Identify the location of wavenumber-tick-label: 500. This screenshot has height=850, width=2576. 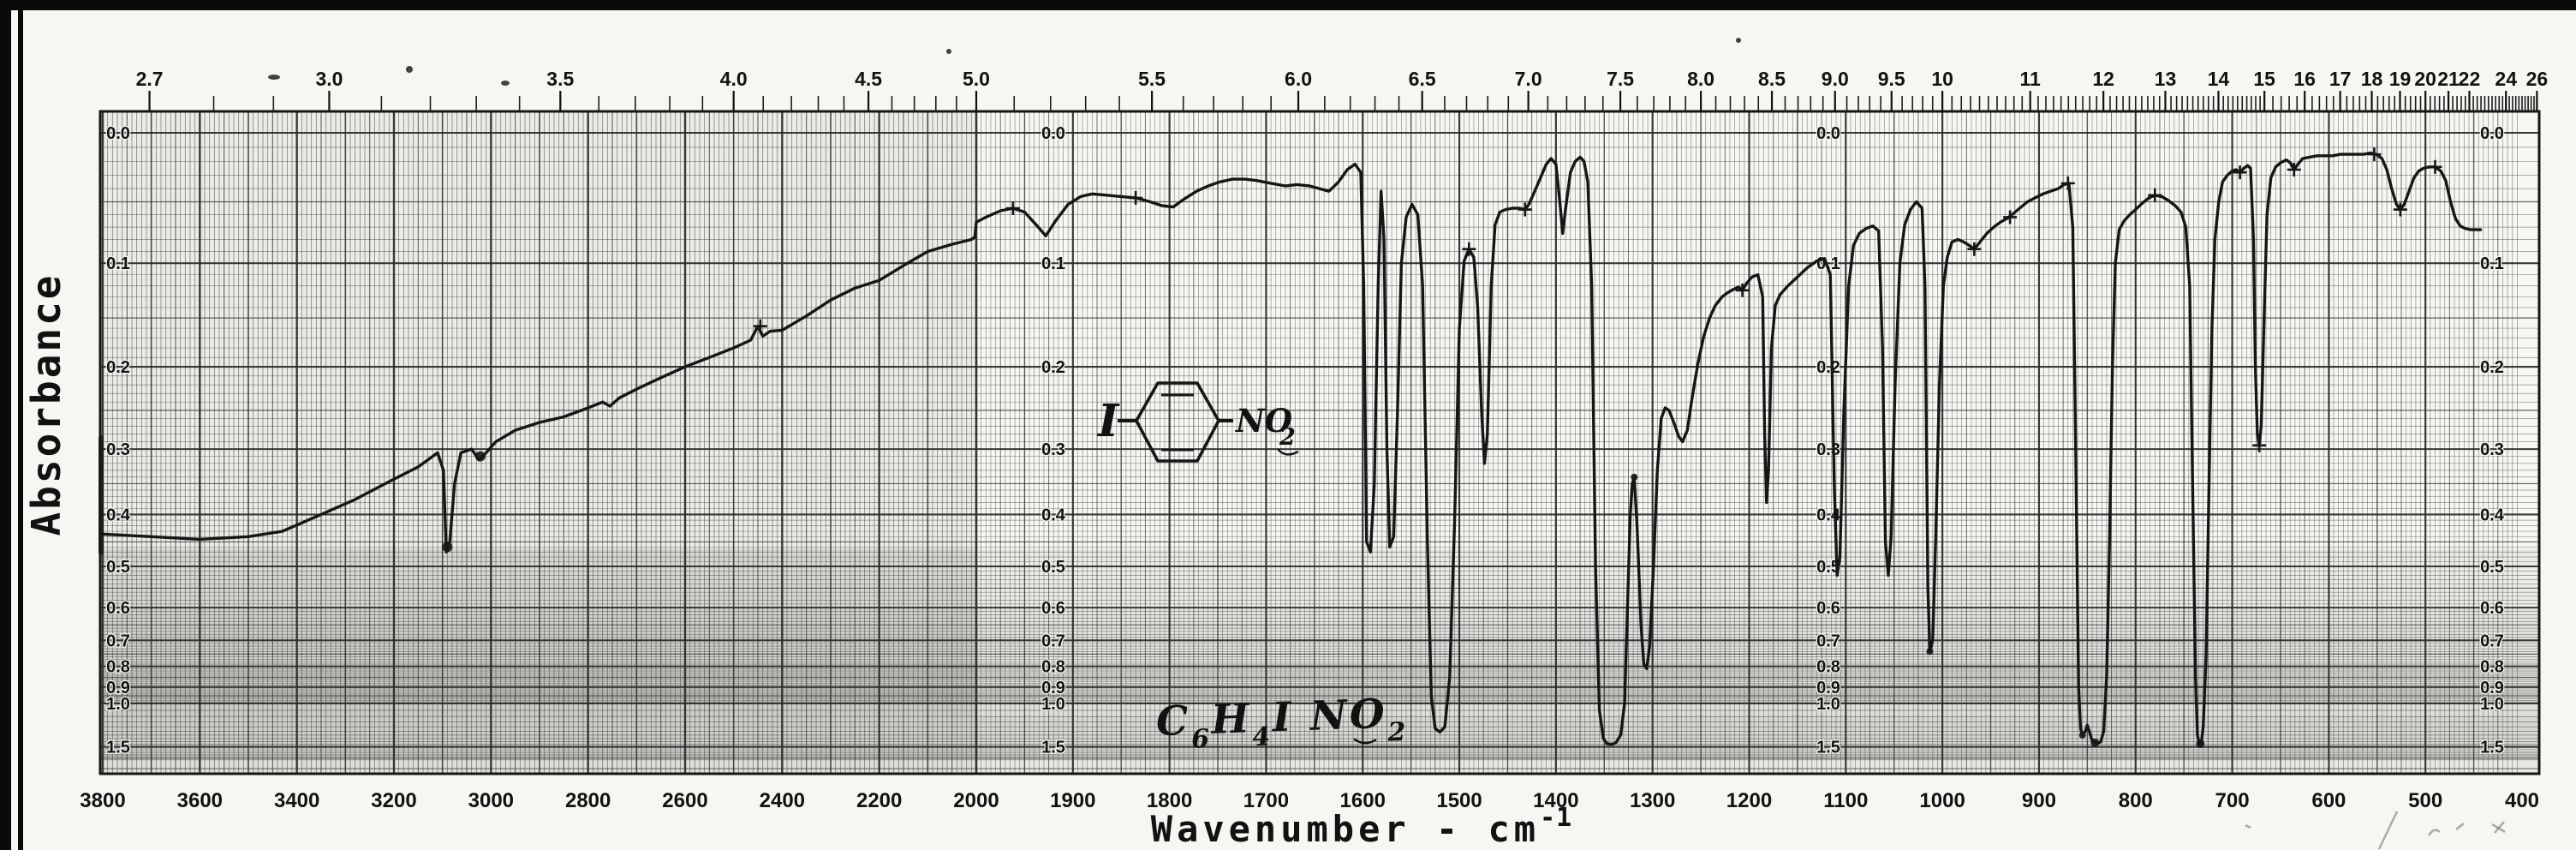
(2425, 800).